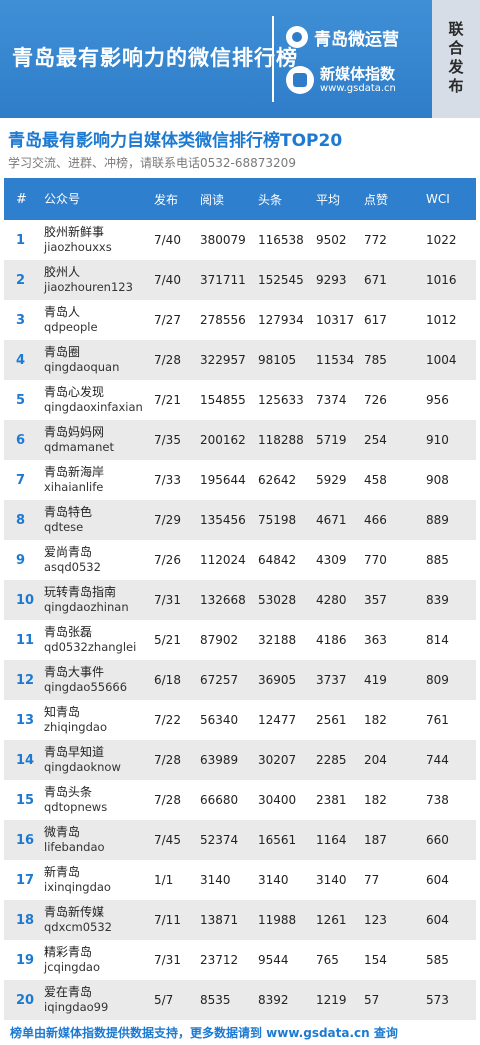  What do you see at coordinates (438, 199) in the screenshot?
I see `header-wci: WCI` at bounding box center [438, 199].